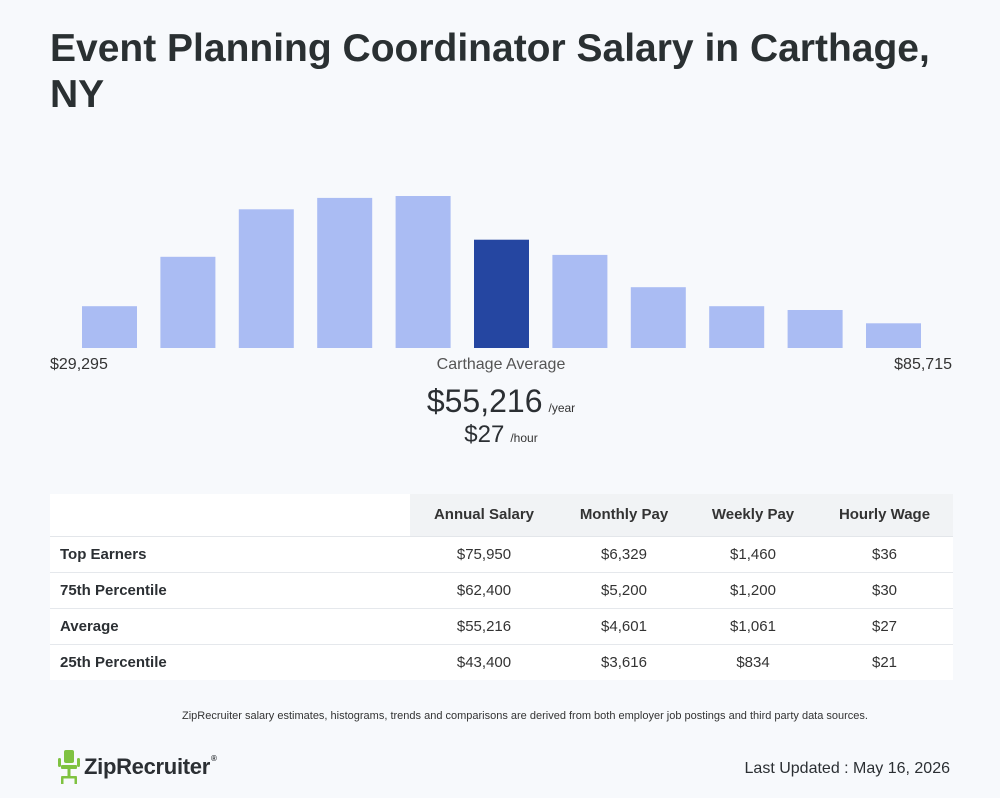  What do you see at coordinates (753, 626) in the screenshot?
I see `cell-weekly: $1,061` at bounding box center [753, 626].